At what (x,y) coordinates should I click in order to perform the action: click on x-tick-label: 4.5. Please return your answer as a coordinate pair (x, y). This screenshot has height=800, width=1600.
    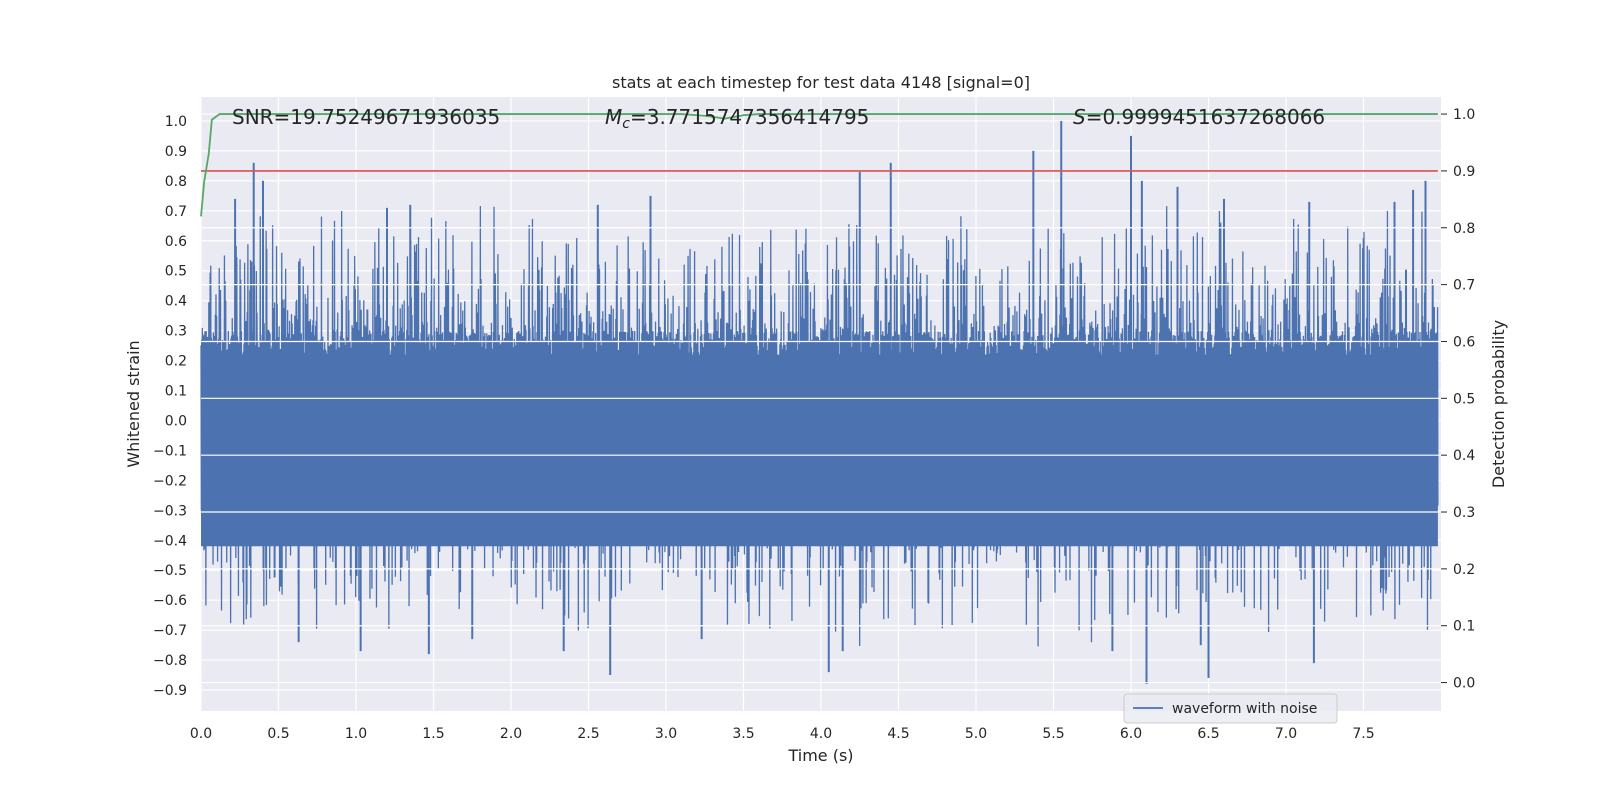
    Looking at the image, I should click on (898, 734).